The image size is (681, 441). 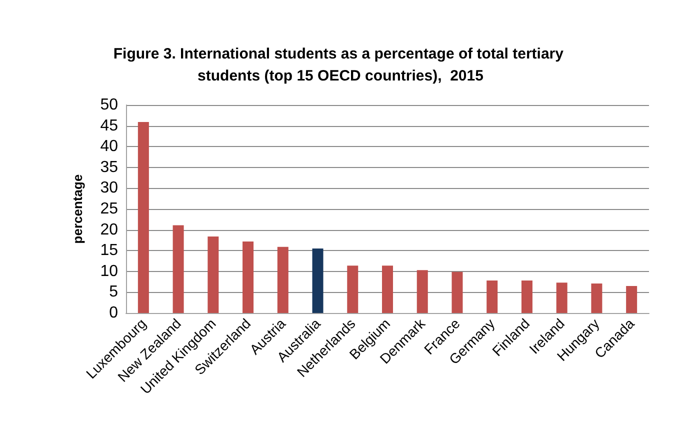 I want to click on y-tick-label: 35, so click(x=109, y=167).